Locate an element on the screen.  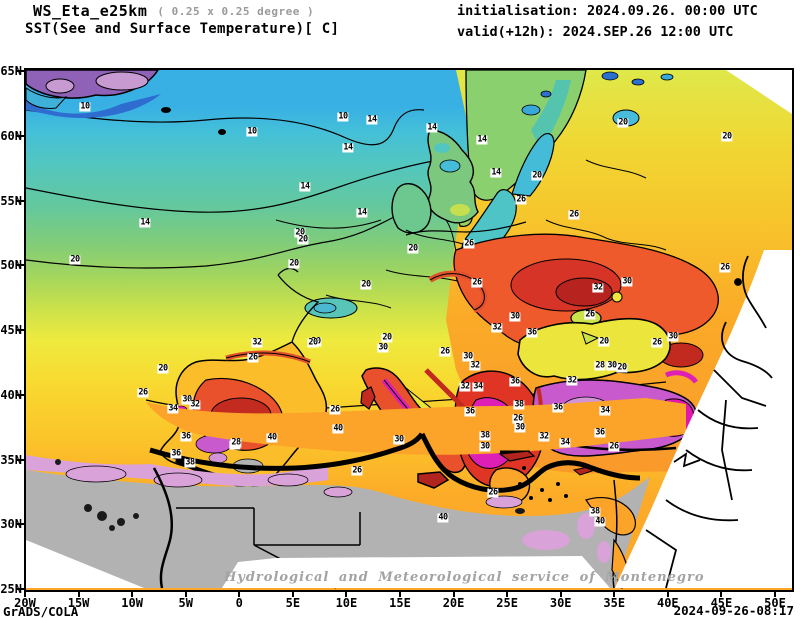
british-isles is located at coordinates (435, 181).